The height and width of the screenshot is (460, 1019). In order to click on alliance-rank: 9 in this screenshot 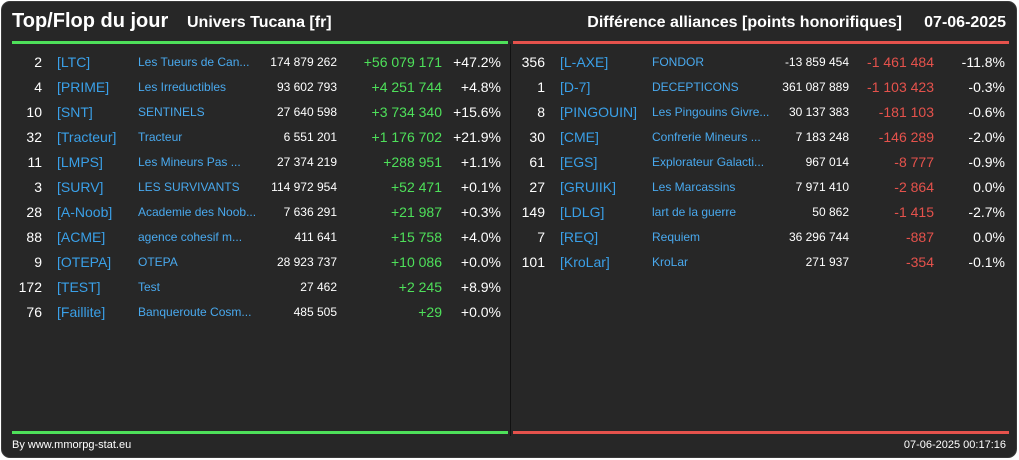, I will do `click(38, 262)`.